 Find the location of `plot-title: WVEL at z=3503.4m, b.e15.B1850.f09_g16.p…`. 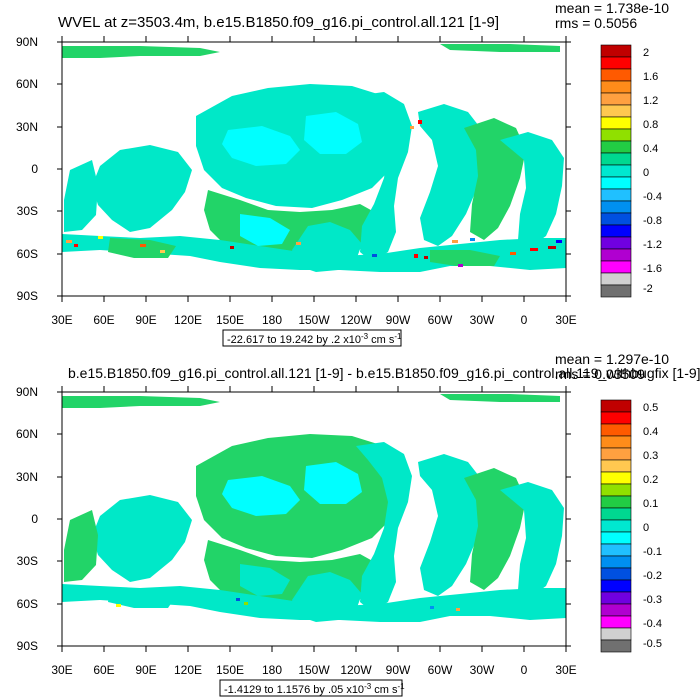

plot-title: WVEL at z=3503.4m, b.e15.B1850.f09_g16.p… is located at coordinates (278, 22).